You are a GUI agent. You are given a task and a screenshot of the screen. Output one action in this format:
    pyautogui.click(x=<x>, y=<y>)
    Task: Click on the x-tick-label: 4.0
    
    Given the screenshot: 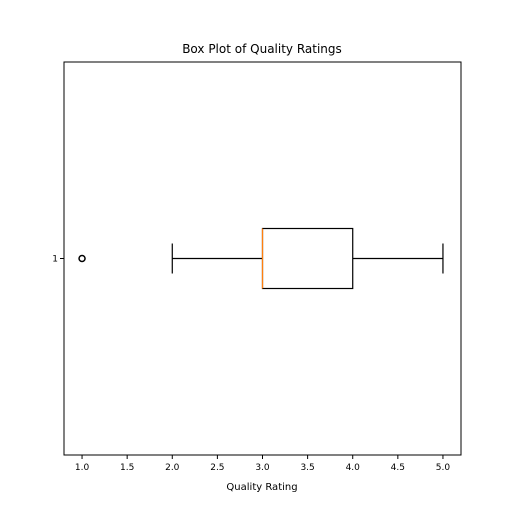 What is the action you would take?
    pyautogui.click(x=353, y=468)
    